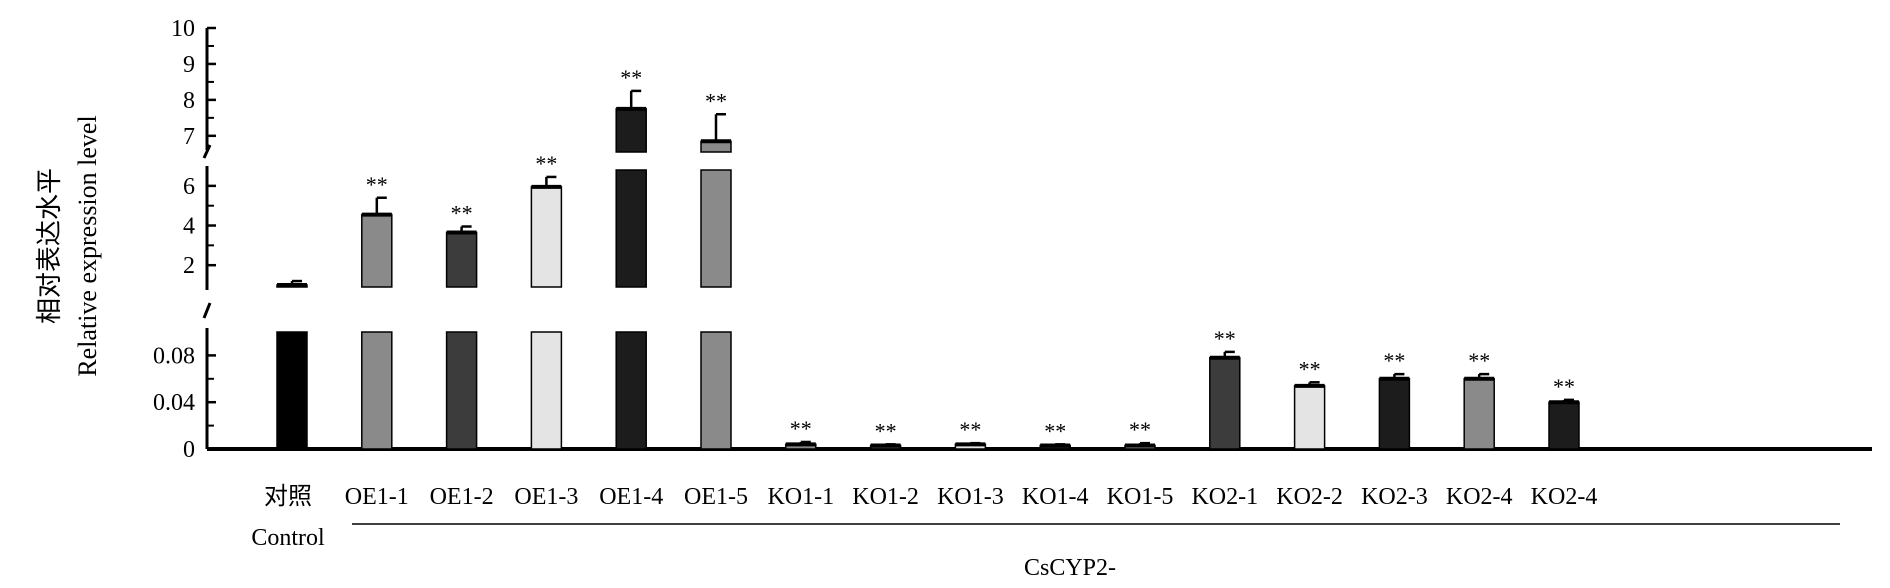  What do you see at coordinates (189, 187) in the screenshot?
I see `y-tick-label: 6` at bounding box center [189, 187].